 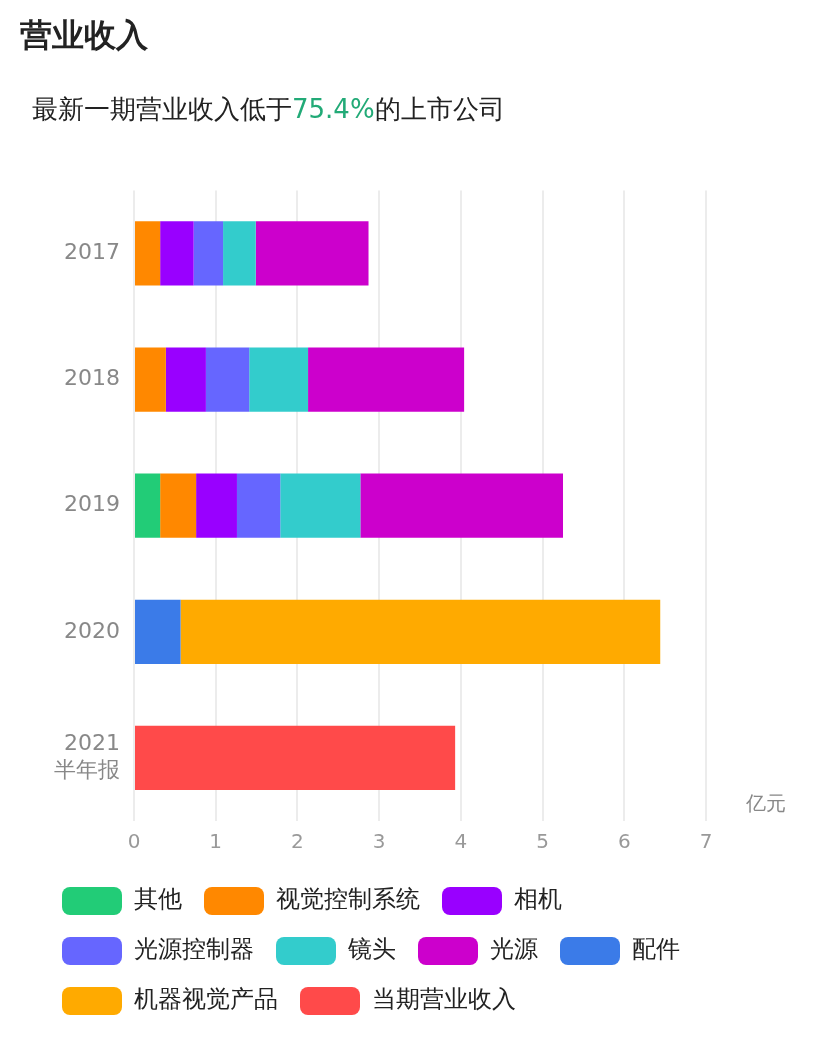 I want to click on x-tick-label: 5, so click(x=542, y=841).